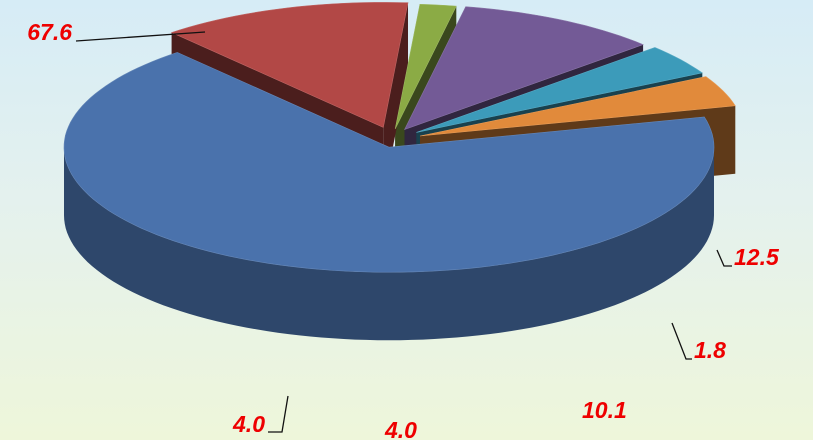  What do you see at coordinates (49, 32) in the screenshot?
I see `data-label-1: 67.6` at bounding box center [49, 32].